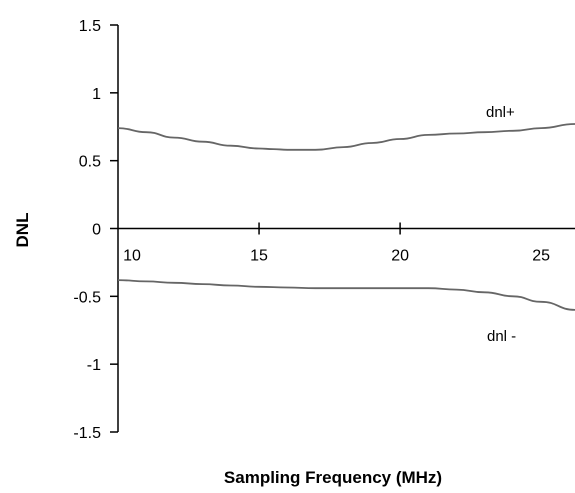  I want to click on x-tick-label: 10, so click(132, 256).